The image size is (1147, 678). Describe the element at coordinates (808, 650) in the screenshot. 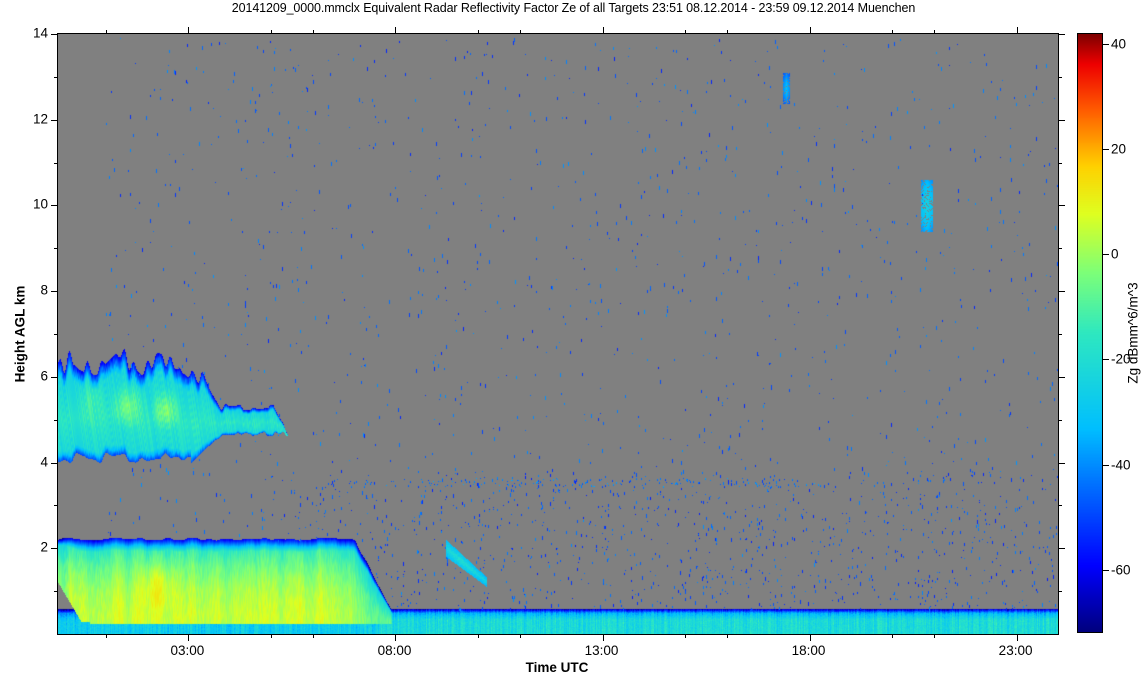

I see `x-axis-tick-label: 18:00` at that location.